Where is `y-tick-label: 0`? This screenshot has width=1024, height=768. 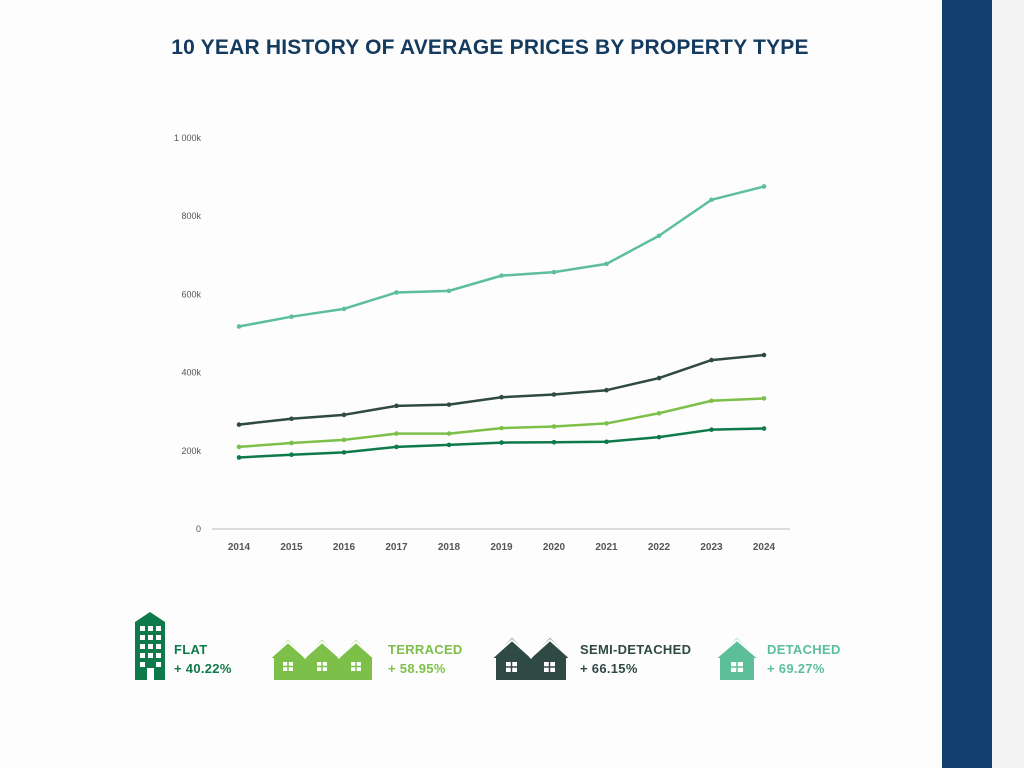
y-tick-label: 0 is located at coordinates (198, 529).